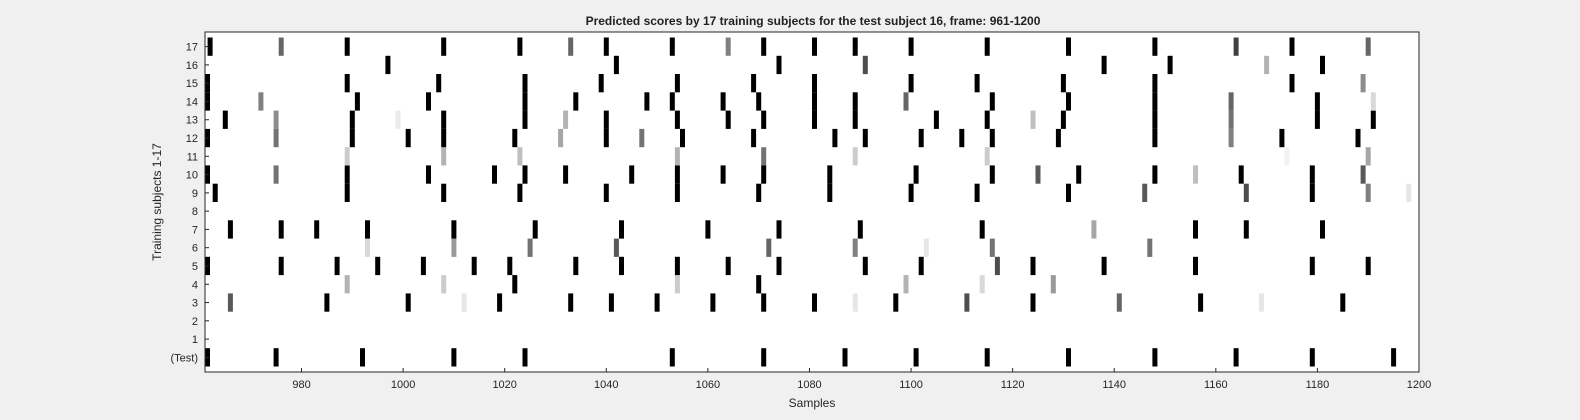 This screenshot has width=1580, height=420. What do you see at coordinates (1013, 385) in the screenshot?
I see `x-tick-label: 1120` at bounding box center [1013, 385].